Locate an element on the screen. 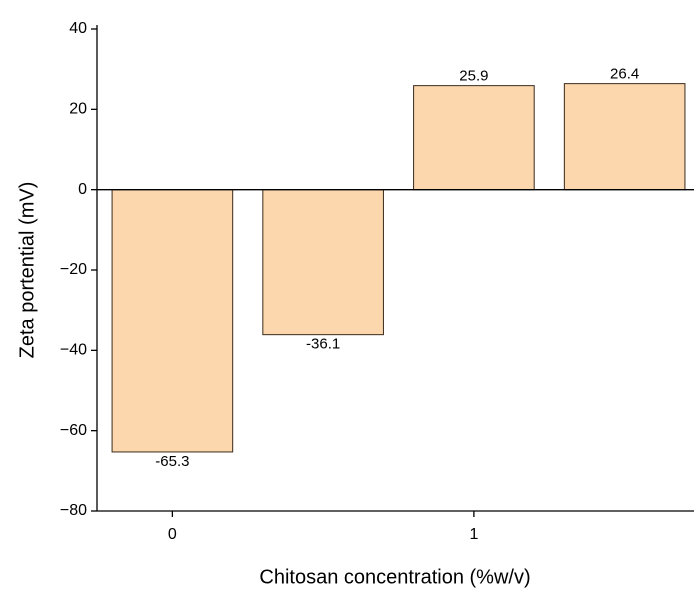  y-tick-label: −40 is located at coordinates (73, 350).